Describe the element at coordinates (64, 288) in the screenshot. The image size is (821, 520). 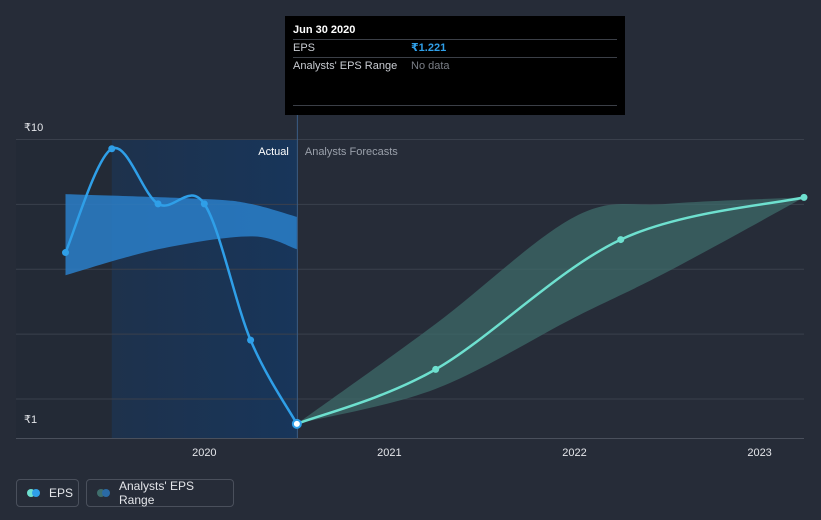
I see `past-region-bg` at that location.